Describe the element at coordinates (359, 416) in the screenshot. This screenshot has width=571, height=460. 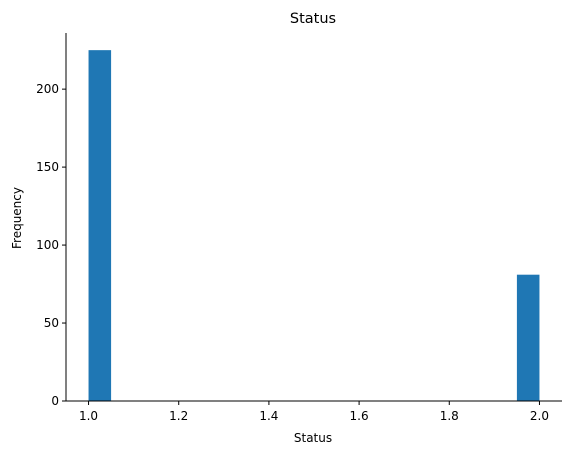
I see `x-tick-label: 1.6` at that location.